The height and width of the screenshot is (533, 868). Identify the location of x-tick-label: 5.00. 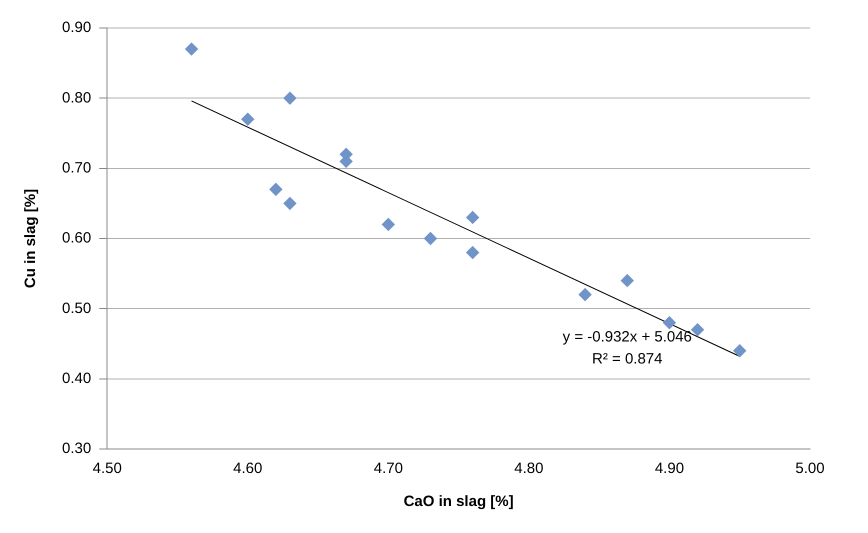
(810, 469).